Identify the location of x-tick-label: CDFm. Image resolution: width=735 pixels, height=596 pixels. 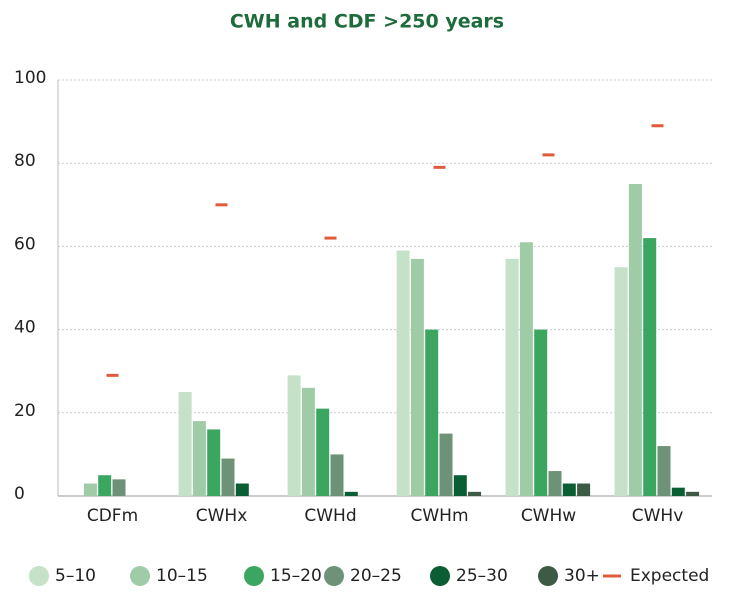
(112, 516).